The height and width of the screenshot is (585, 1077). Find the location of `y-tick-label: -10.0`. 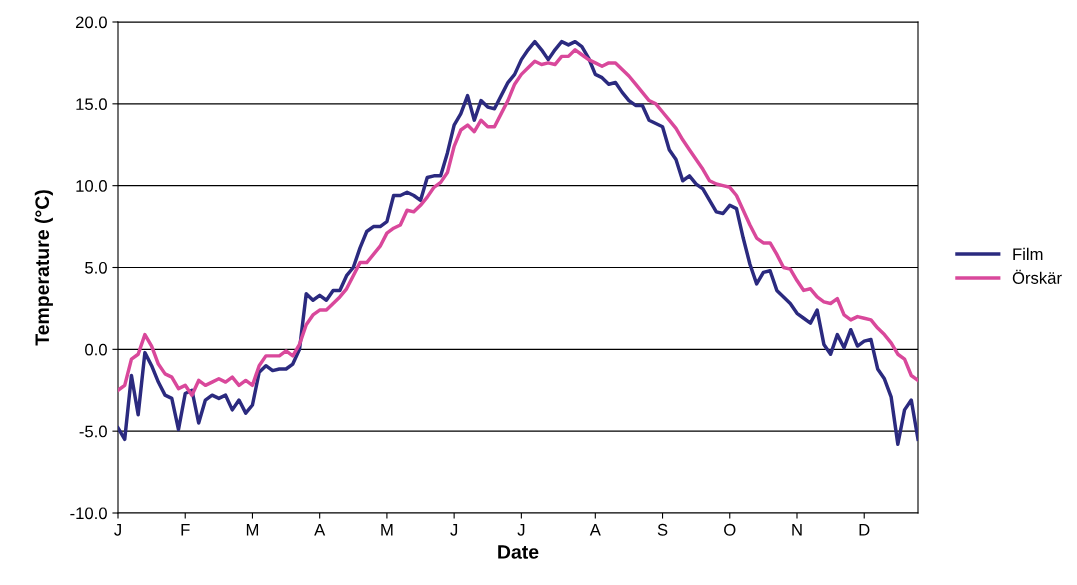

y-tick-label: -10.0 is located at coordinates (88, 513).